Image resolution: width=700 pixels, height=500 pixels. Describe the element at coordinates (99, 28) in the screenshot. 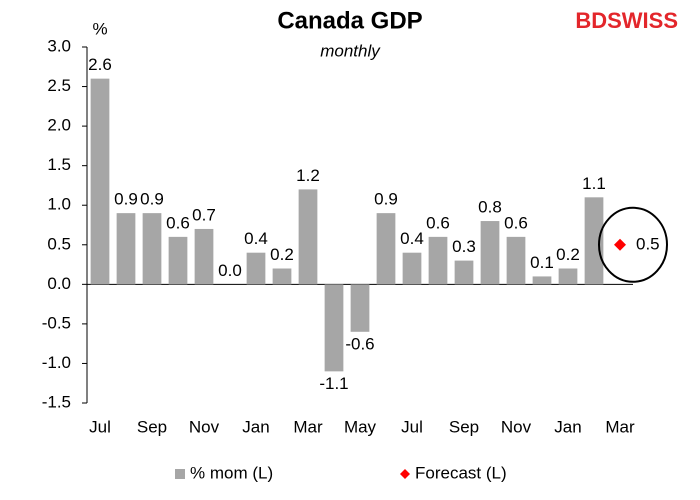

I see `y-axis-label: %` at that location.